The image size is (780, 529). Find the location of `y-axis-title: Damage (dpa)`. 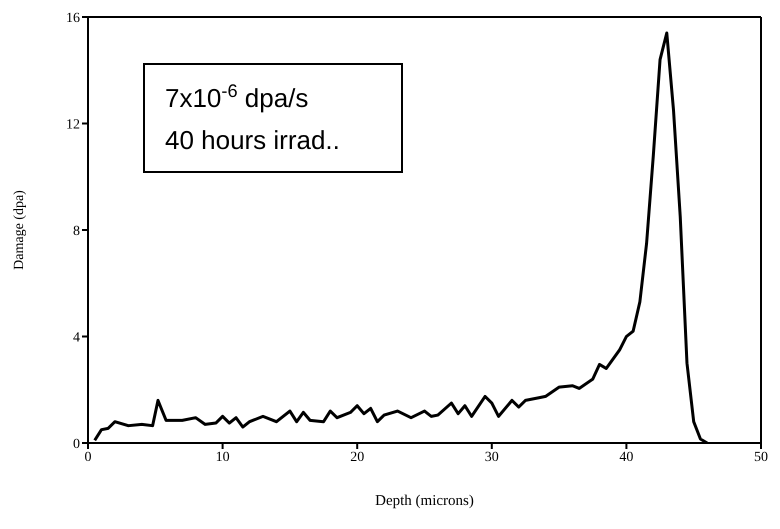

y-axis-title: Damage (dpa) is located at coordinates (19, 230).